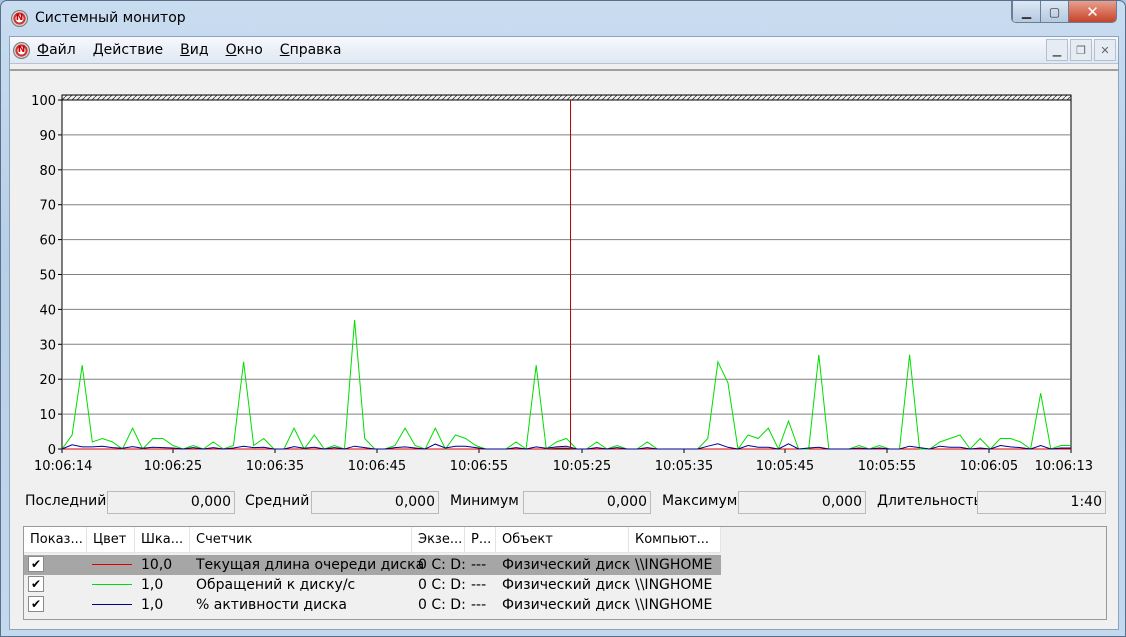  I want to click on minimum-value: 0,000, so click(587, 502).